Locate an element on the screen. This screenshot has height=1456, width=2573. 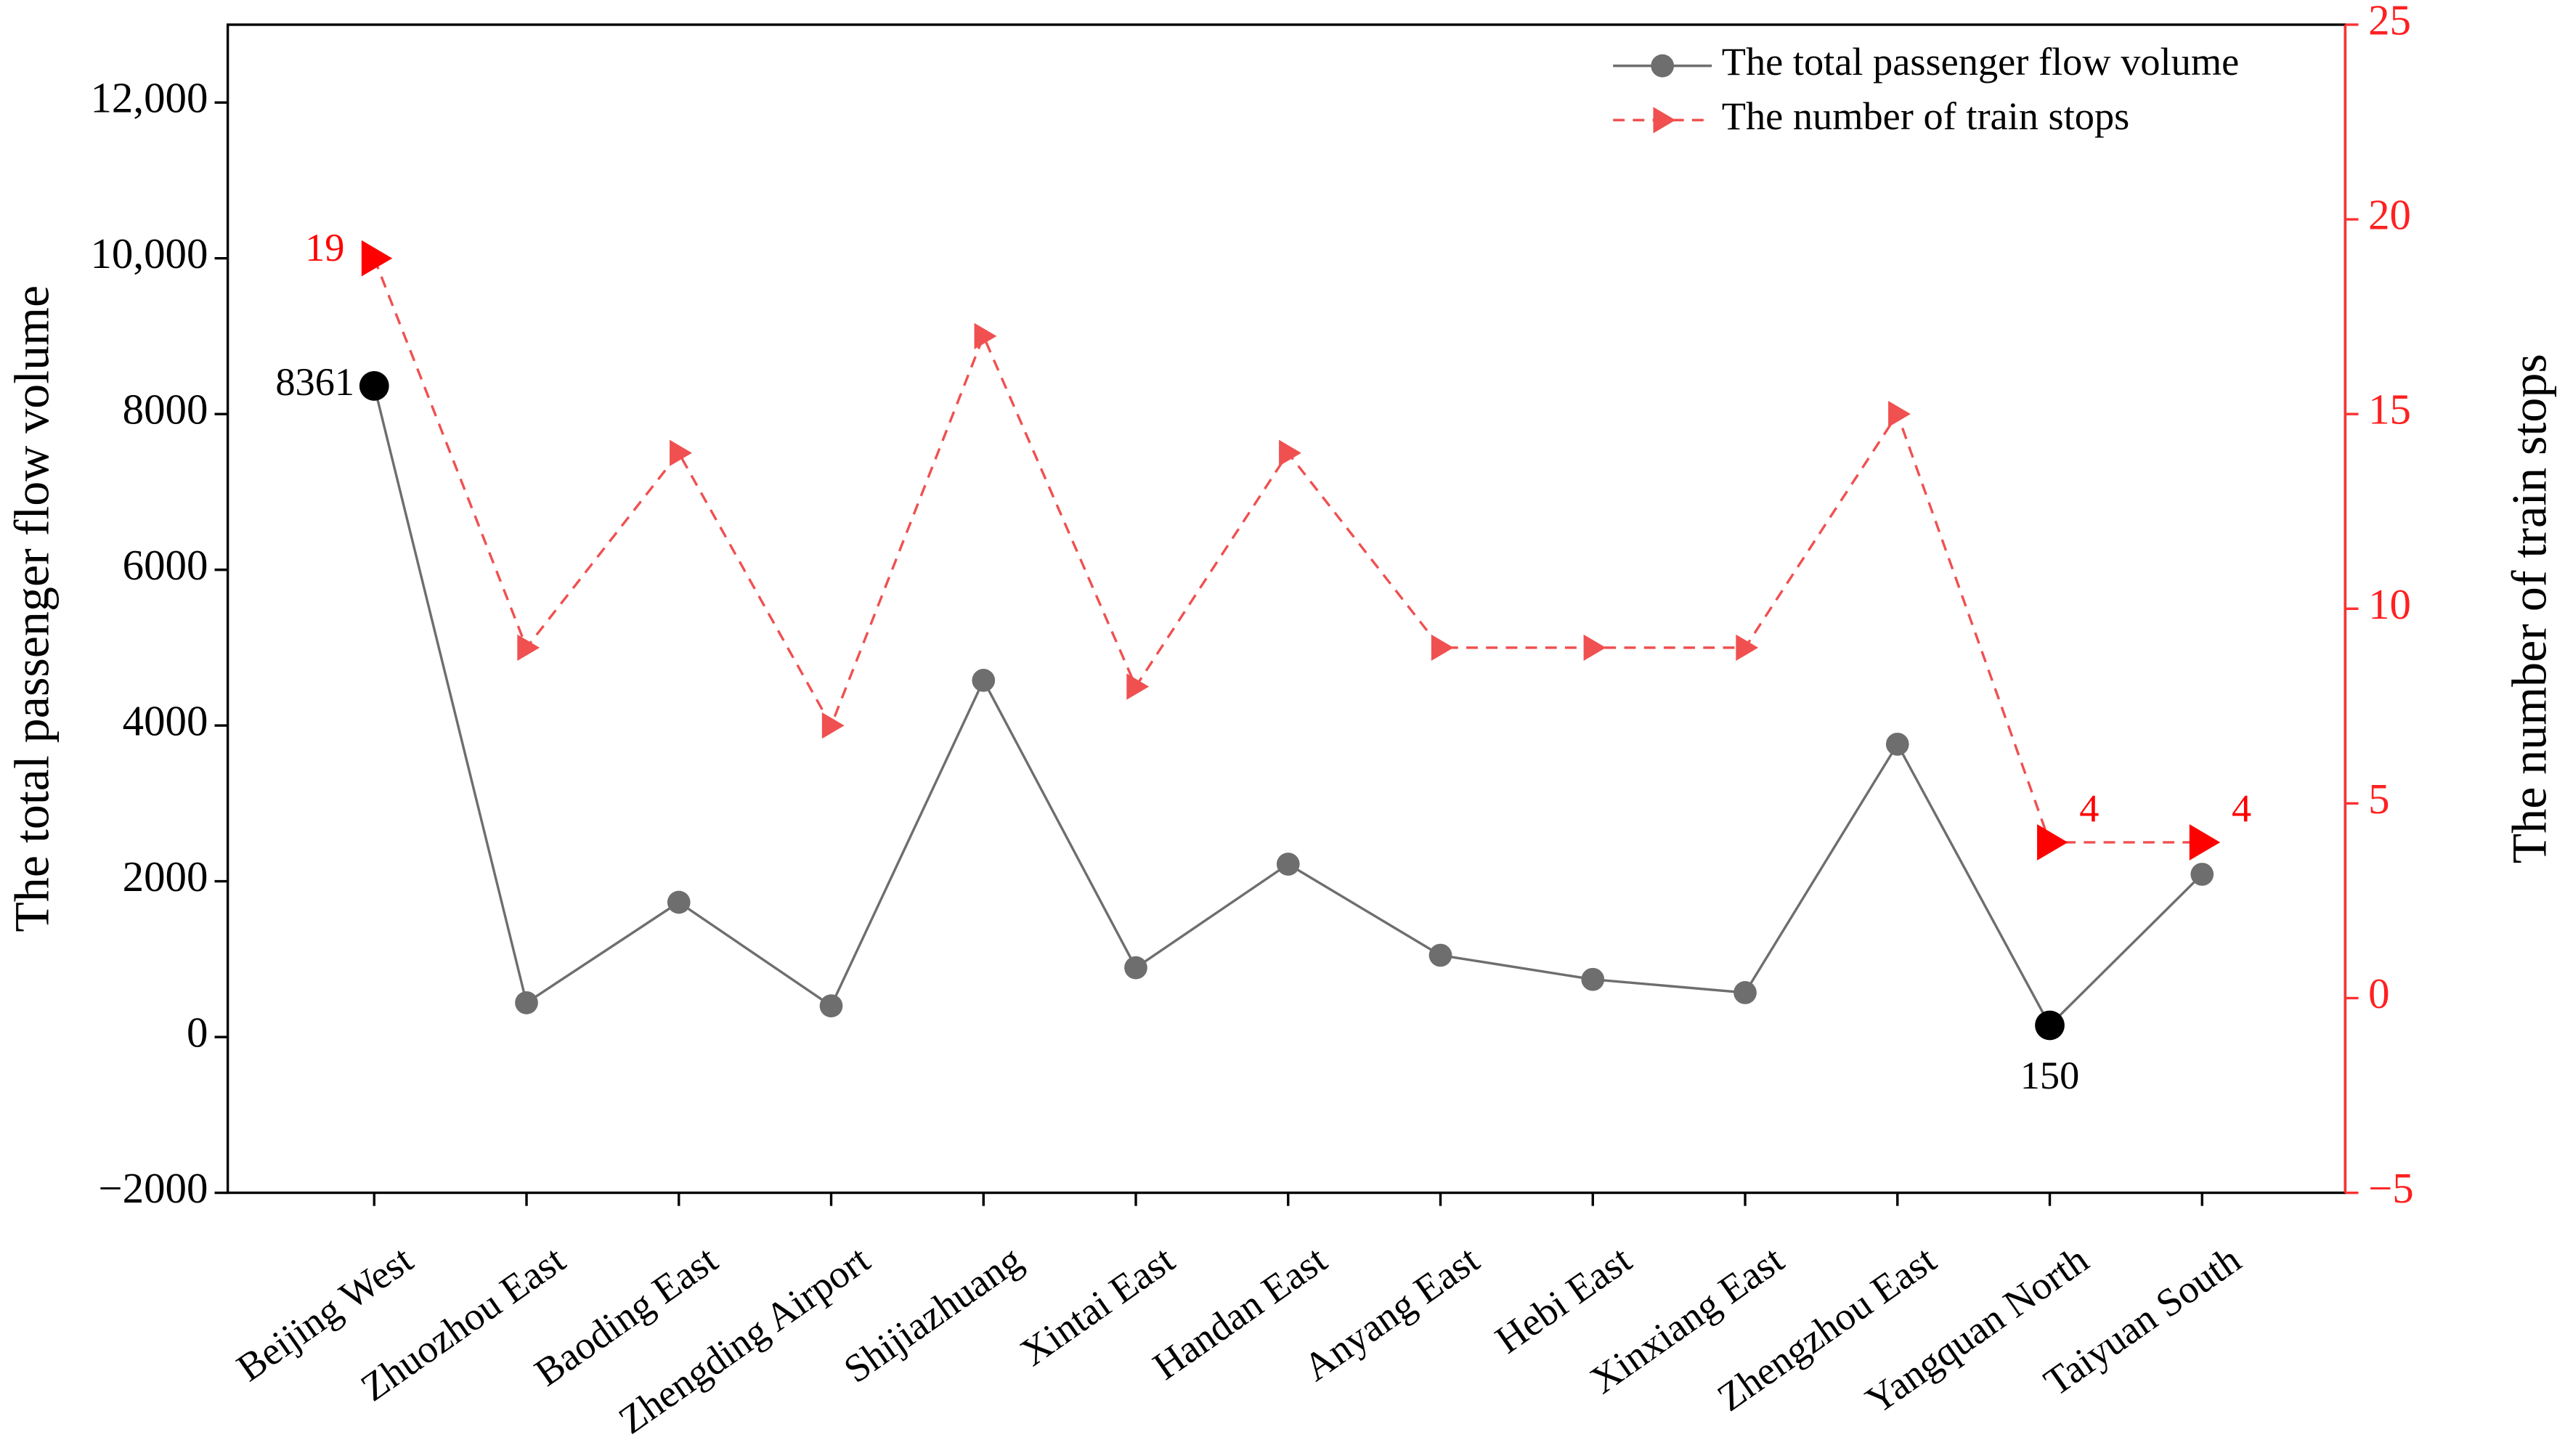
y-tick-label: 6000 is located at coordinates (165, 565).